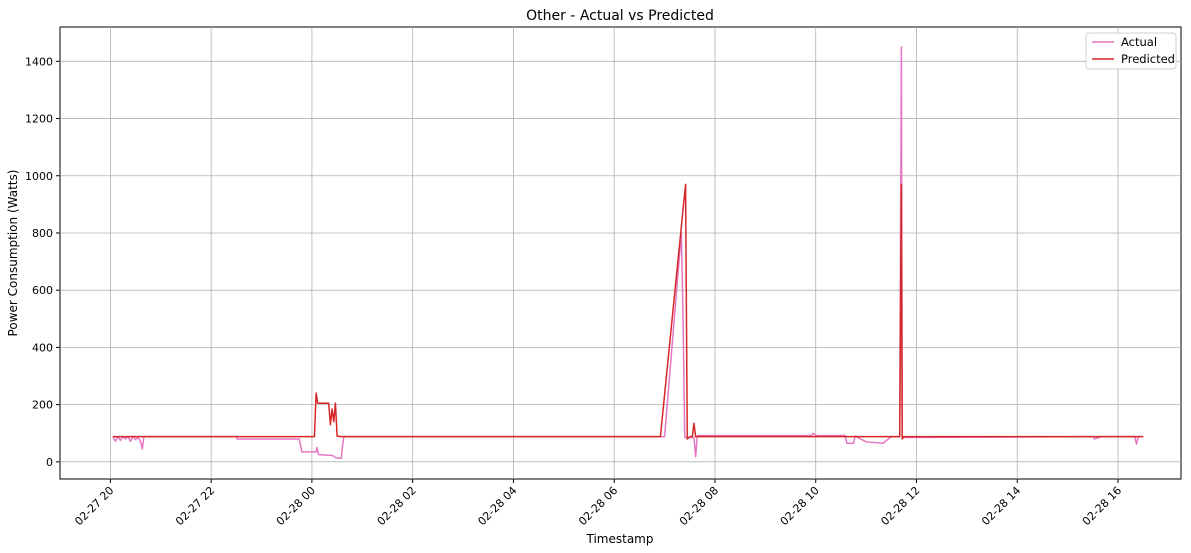 The height and width of the screenshot is (553, 1191). What do you see at coordinates (39, 61) in the screenshot?
I see `y-tick-label: 1400` at bounding box center [39, 61].